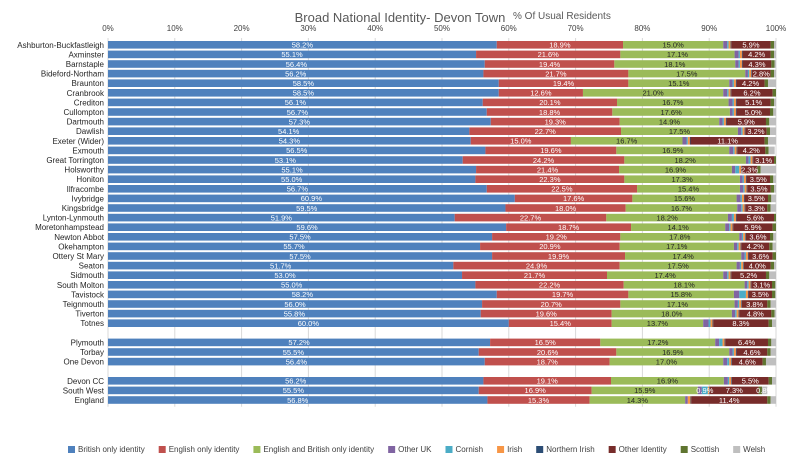  I want to click on data-label: 15.4%, so click(689, 189).